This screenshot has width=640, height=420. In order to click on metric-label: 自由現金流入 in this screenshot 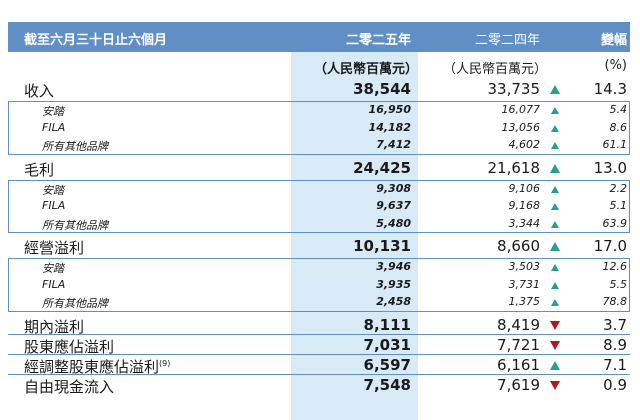, I will do `click(69, 386)`.